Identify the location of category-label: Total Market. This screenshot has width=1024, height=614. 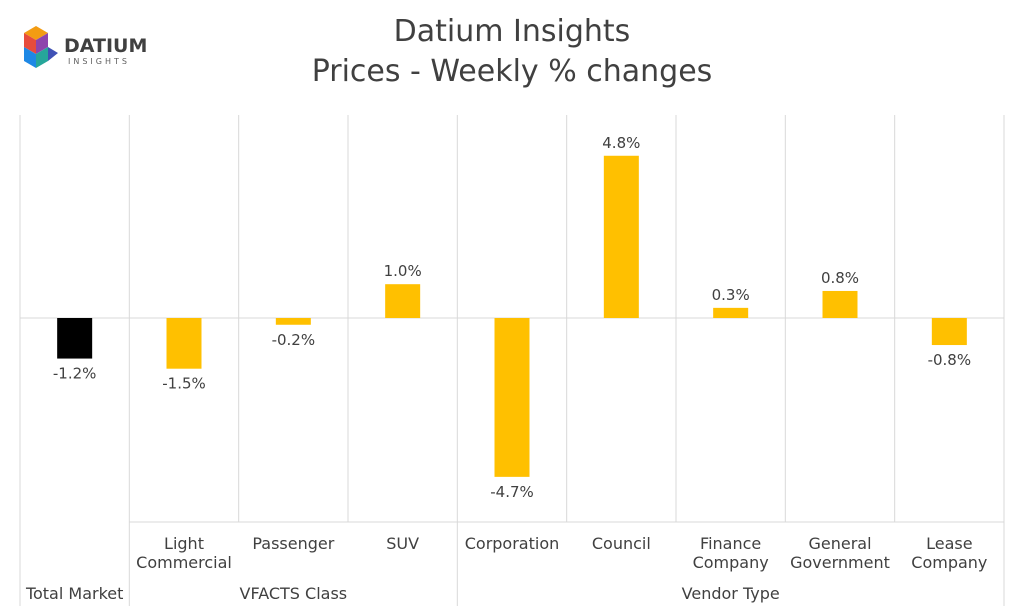
(74, 593).